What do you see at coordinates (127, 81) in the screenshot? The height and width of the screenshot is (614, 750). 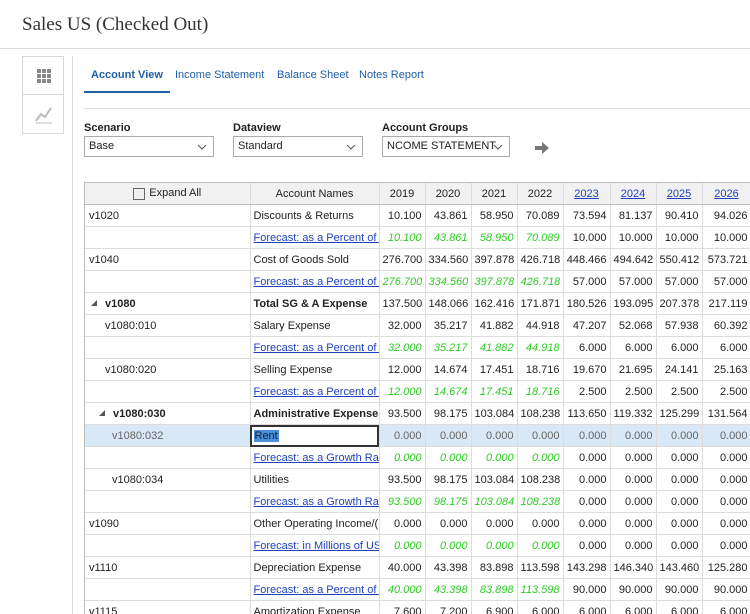 I see `tab: Account View` at bounding box center [127, 81].